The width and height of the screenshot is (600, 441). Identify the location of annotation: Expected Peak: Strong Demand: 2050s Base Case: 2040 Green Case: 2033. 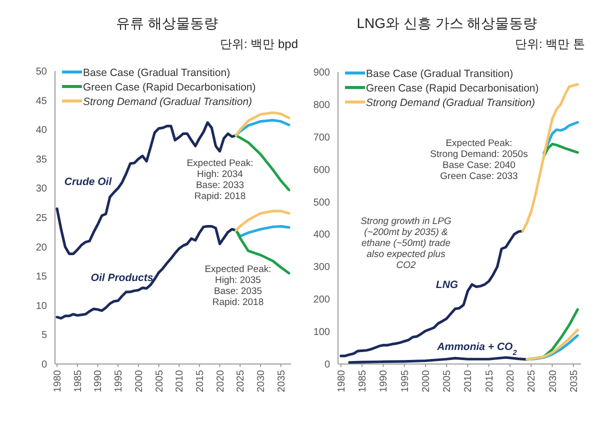
(479, 160).